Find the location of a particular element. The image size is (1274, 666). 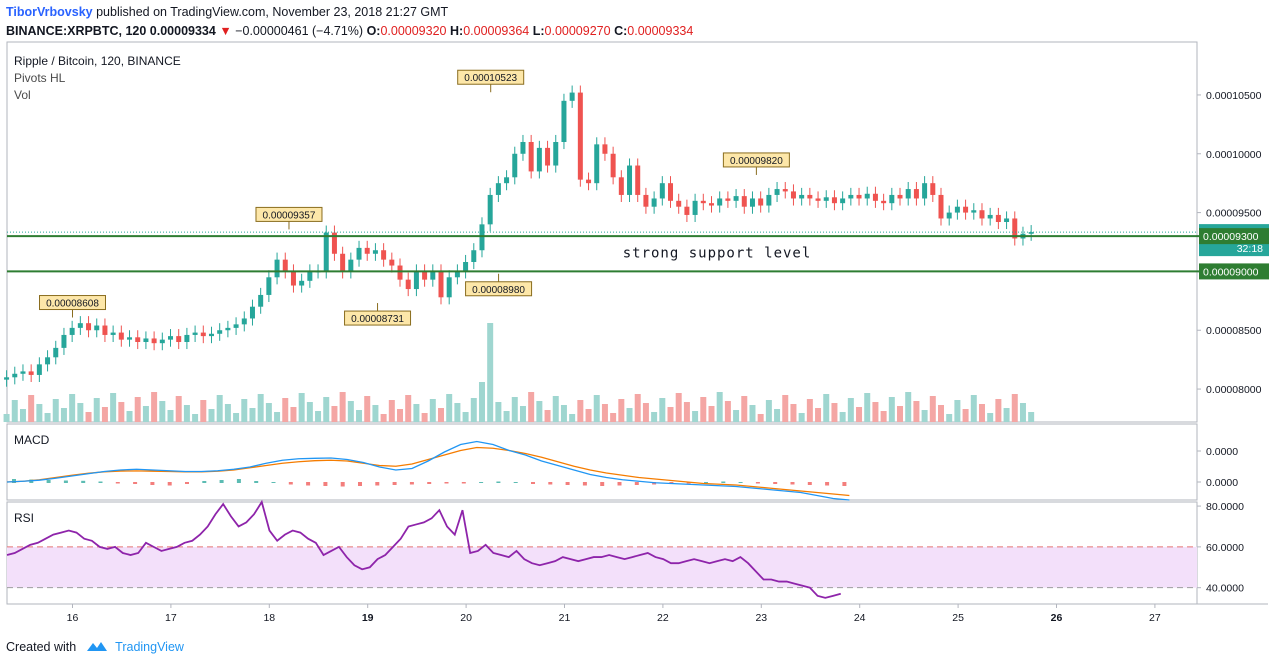

time-tick-label: 27 is located at coordinates (1155, 618).